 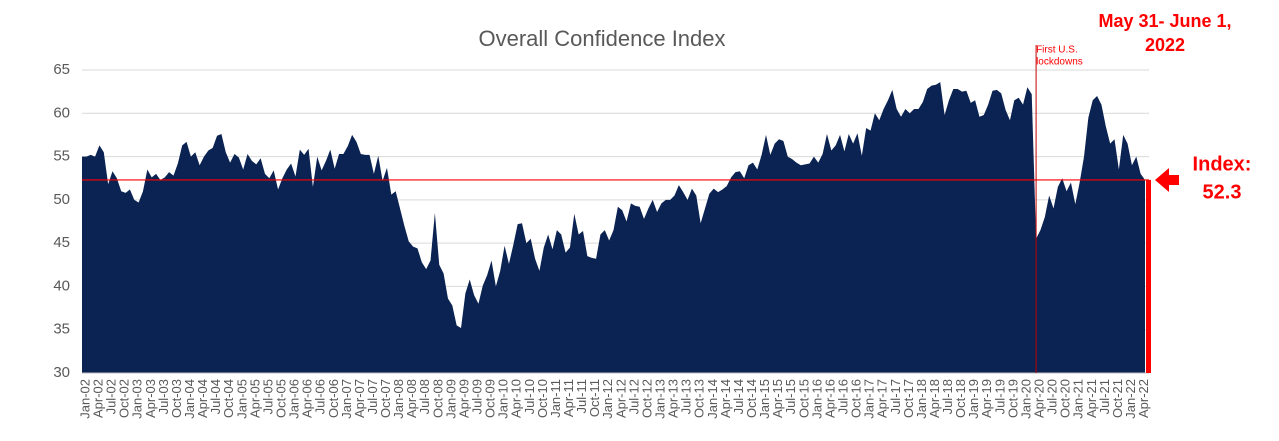 I want to click on x-tick-label: Oct-16, so click(x=856, y=398).